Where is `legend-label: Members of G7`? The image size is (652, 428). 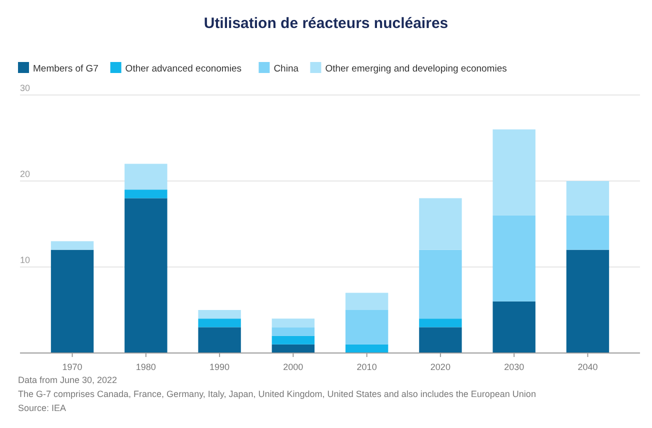
legend-label: Members of G7 is located at coordinates (65, 69).